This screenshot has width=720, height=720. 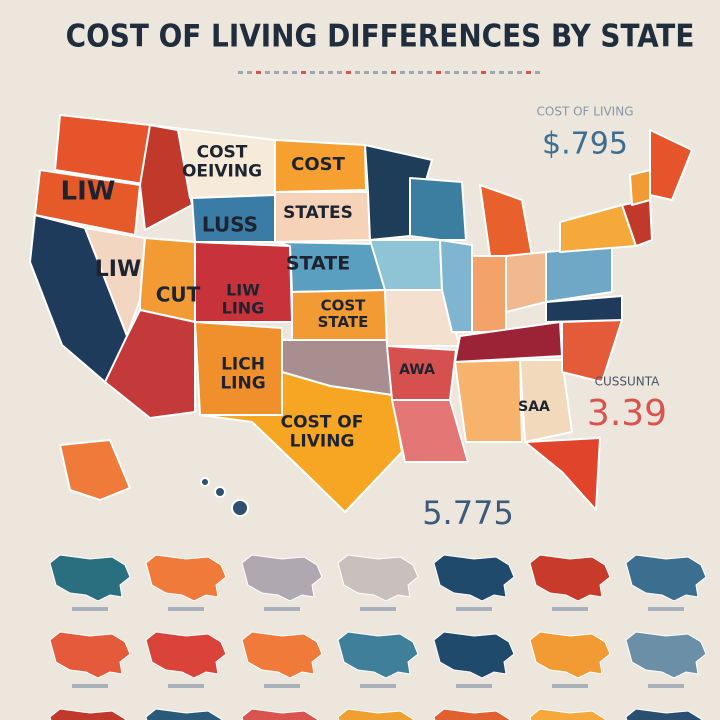 What do you see at coordinates (344, 305) in the screenshot?
I see `map-label: COST` at bounding box center [344, 305].